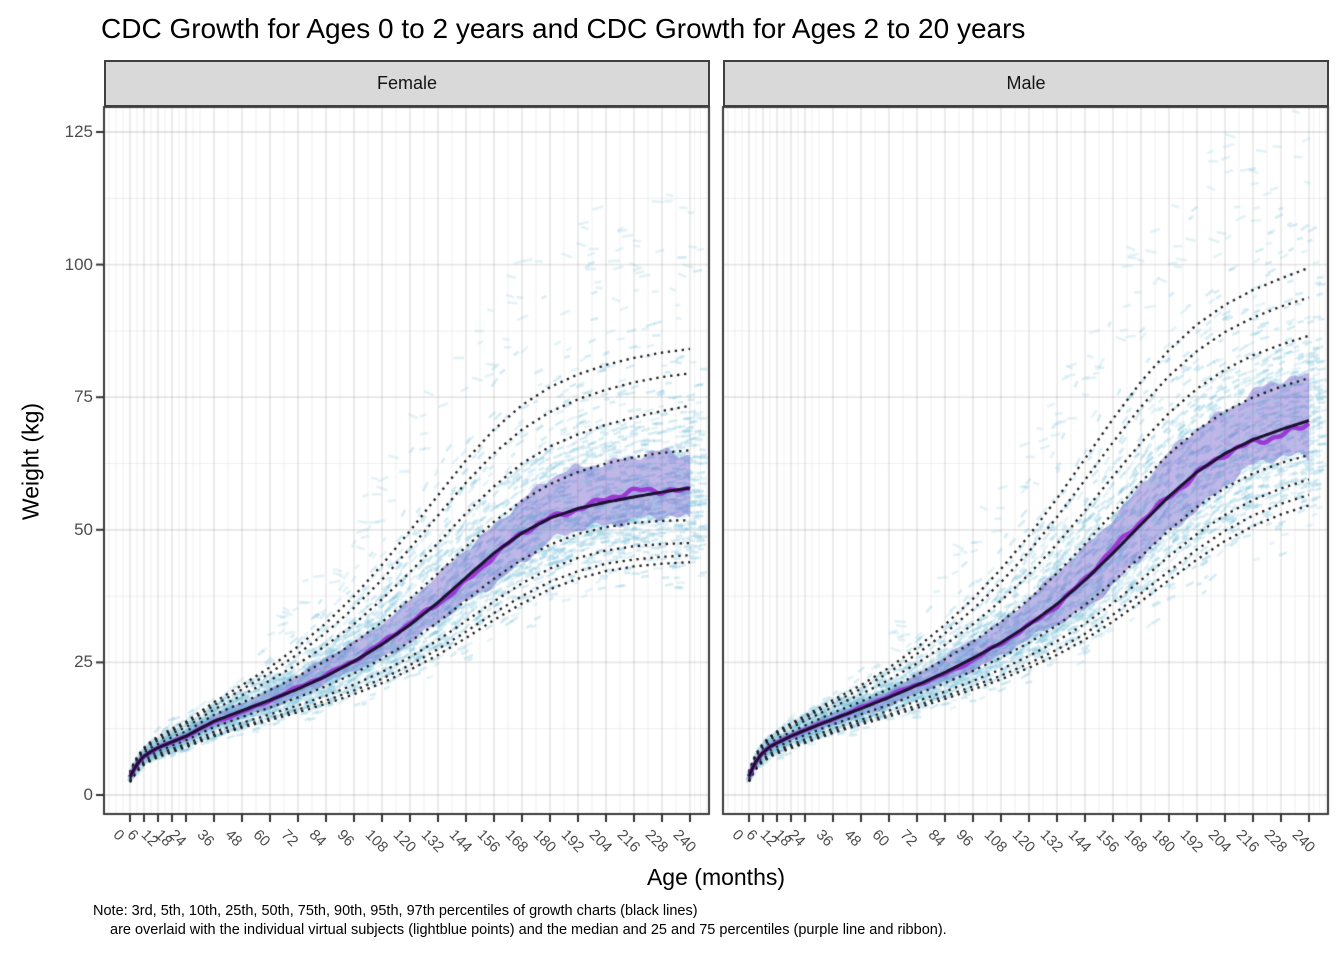  I want to click on y-tick-label: 100, so click(78, 264).